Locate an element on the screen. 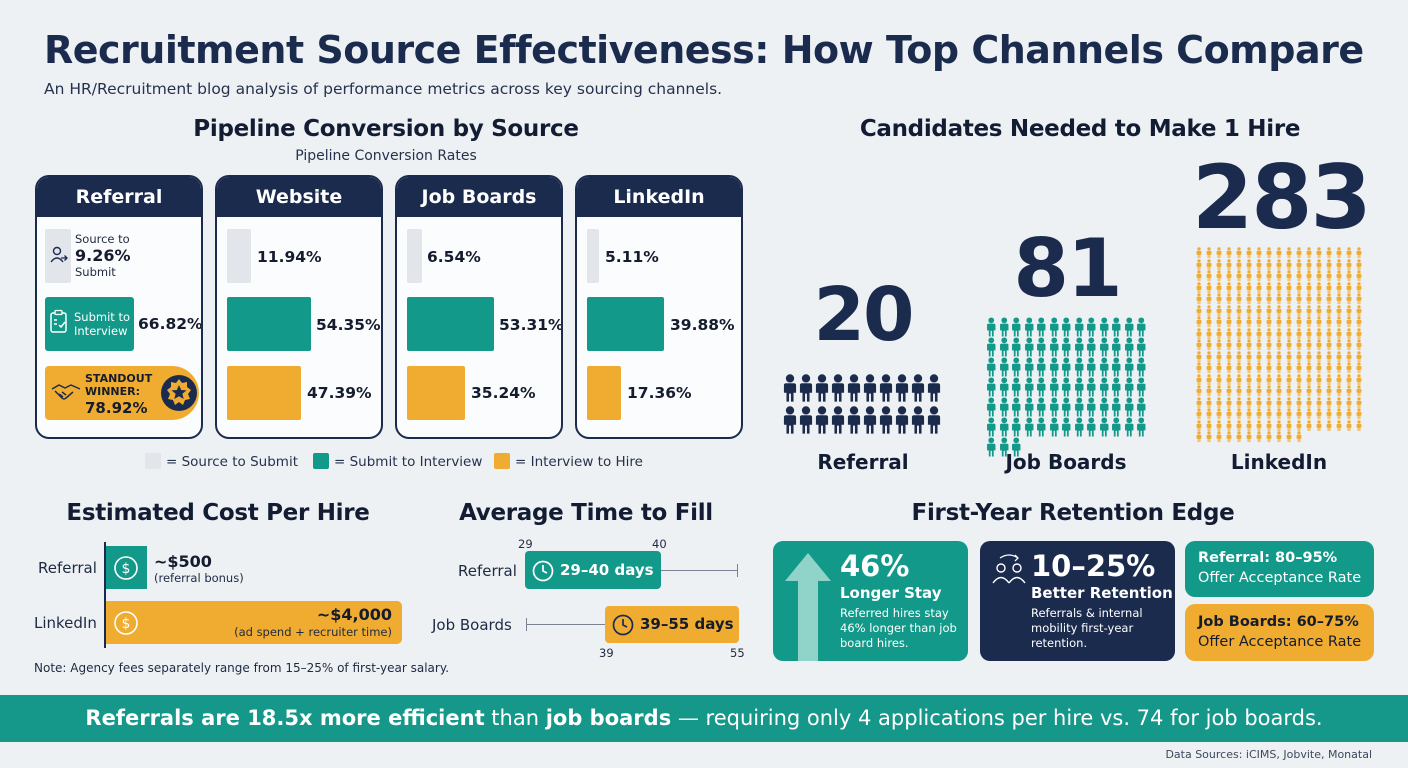 This screenshot has height=768, width=1408. cost-linkedin-value: ~$4,000 is located at coordinates (354, 614).